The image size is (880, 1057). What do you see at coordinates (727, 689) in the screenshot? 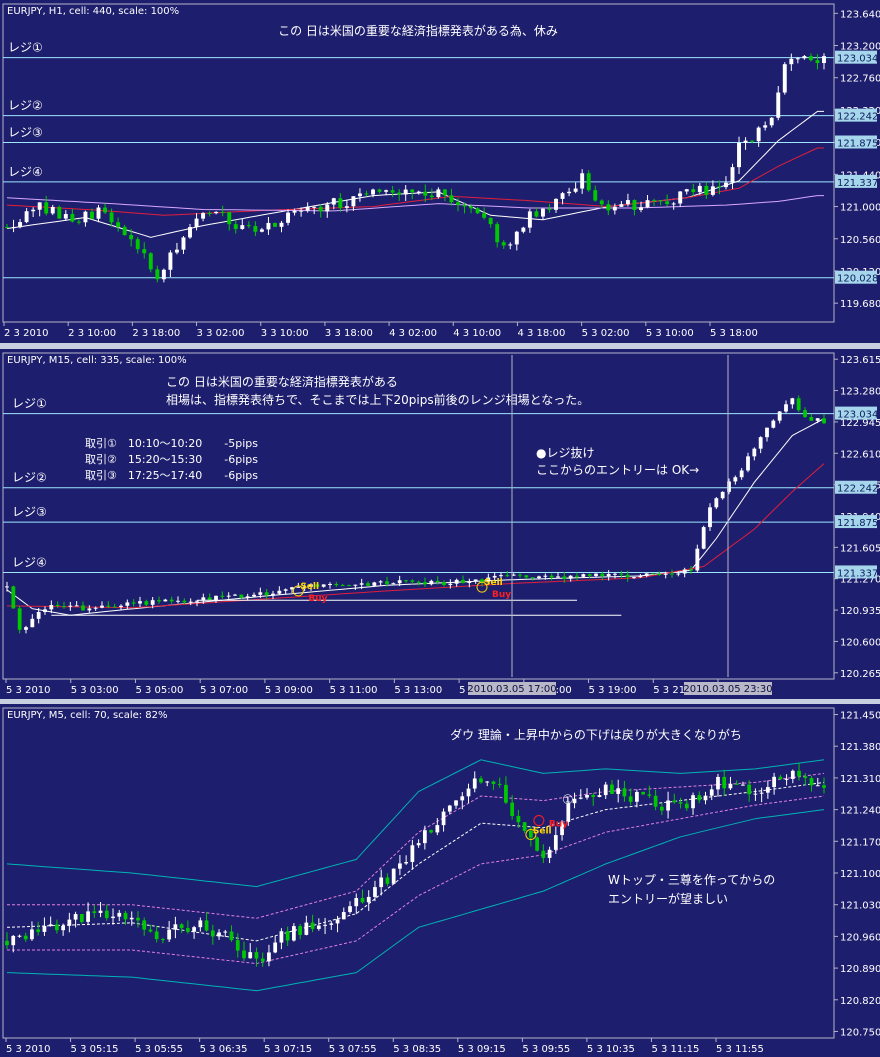
I see `crosshair-label: 2010.03.05 23:30` at bounding box center [727, 689].